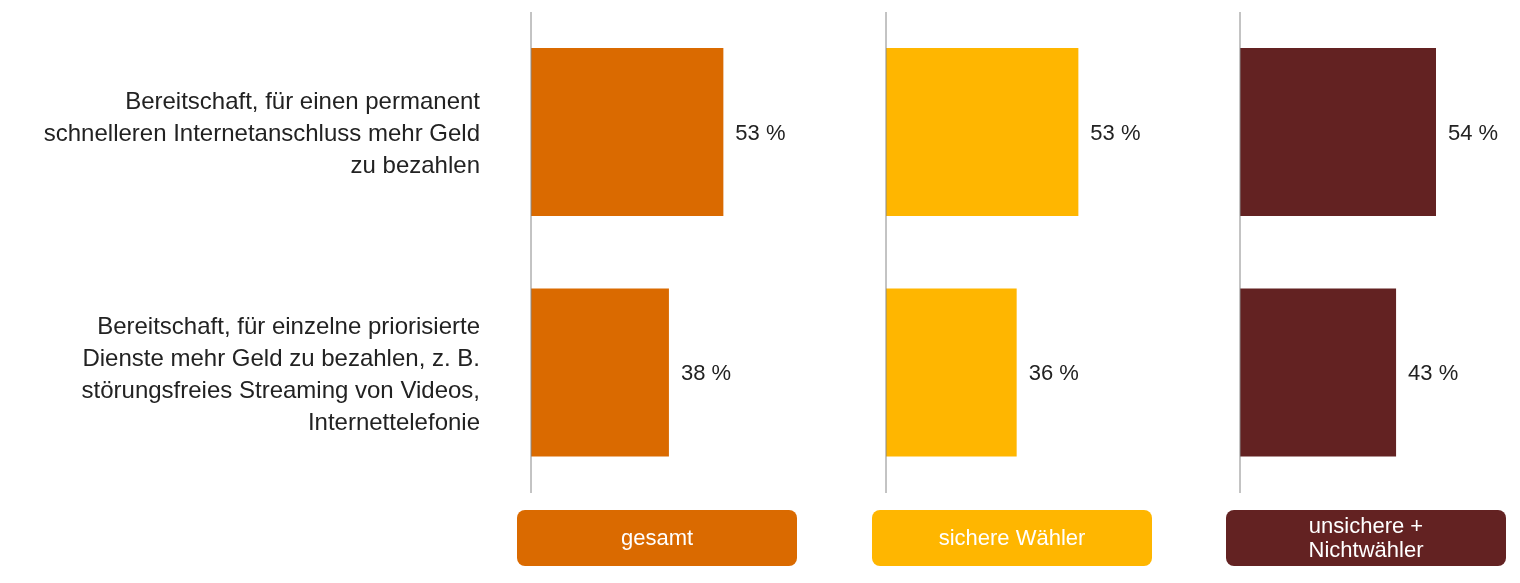 Image resolution: width=1520 pixels, height=583 pixels. What do you see at coordinates (262, 132) in the screenshot?
I see `y-tick-label: Bereitschaft, für einen permanent schnelleren Internetanschluss mehr Geld zu bezahlen` at bounding box center [262, 132].